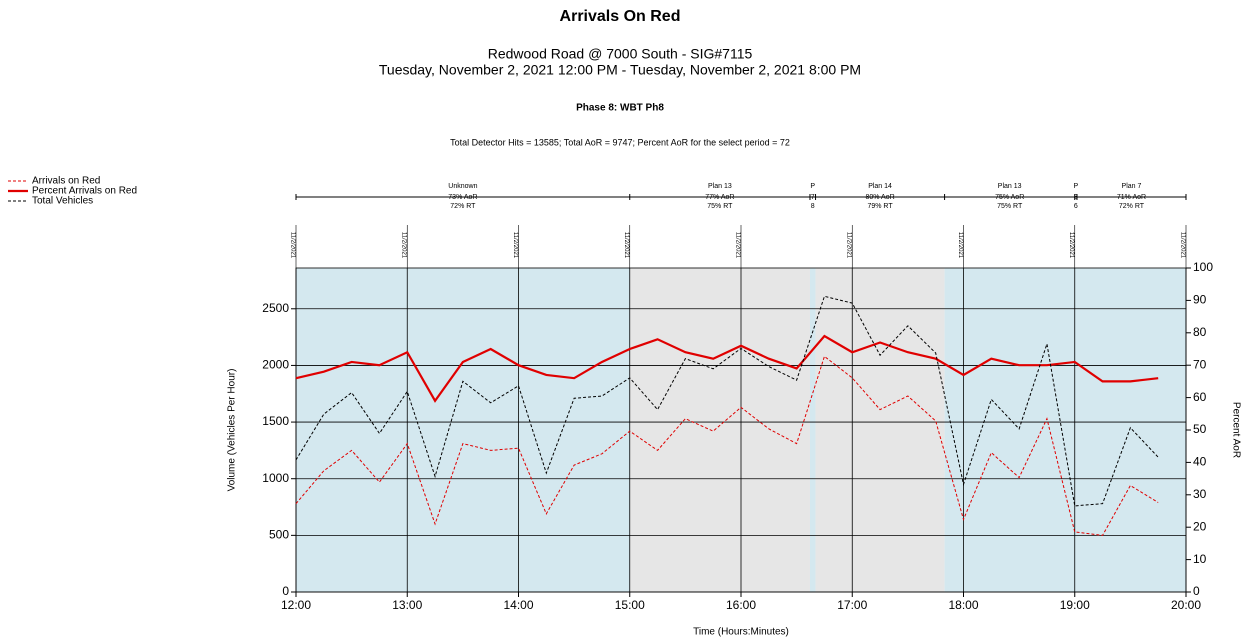 The width and height of the screenshot is (1248, 642). Describe the element at coordinates (1200, 332) in the screenshot. I see `y2-tick-label: 80` at that location.